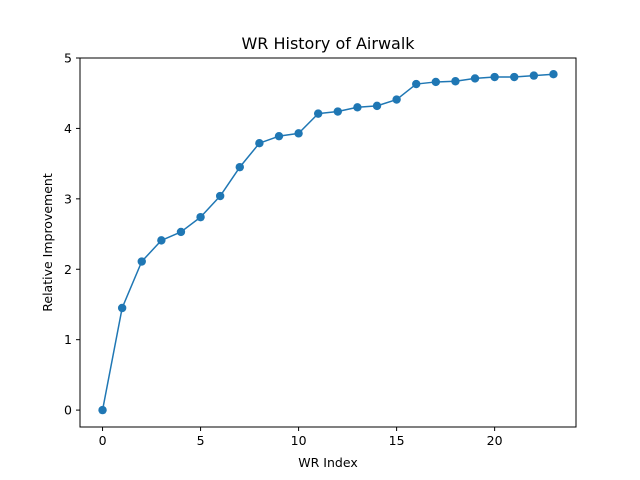  Describe the element at coordinates (327, 462) in the screenshot. I see `x-axis-label: WR Index` at that location.